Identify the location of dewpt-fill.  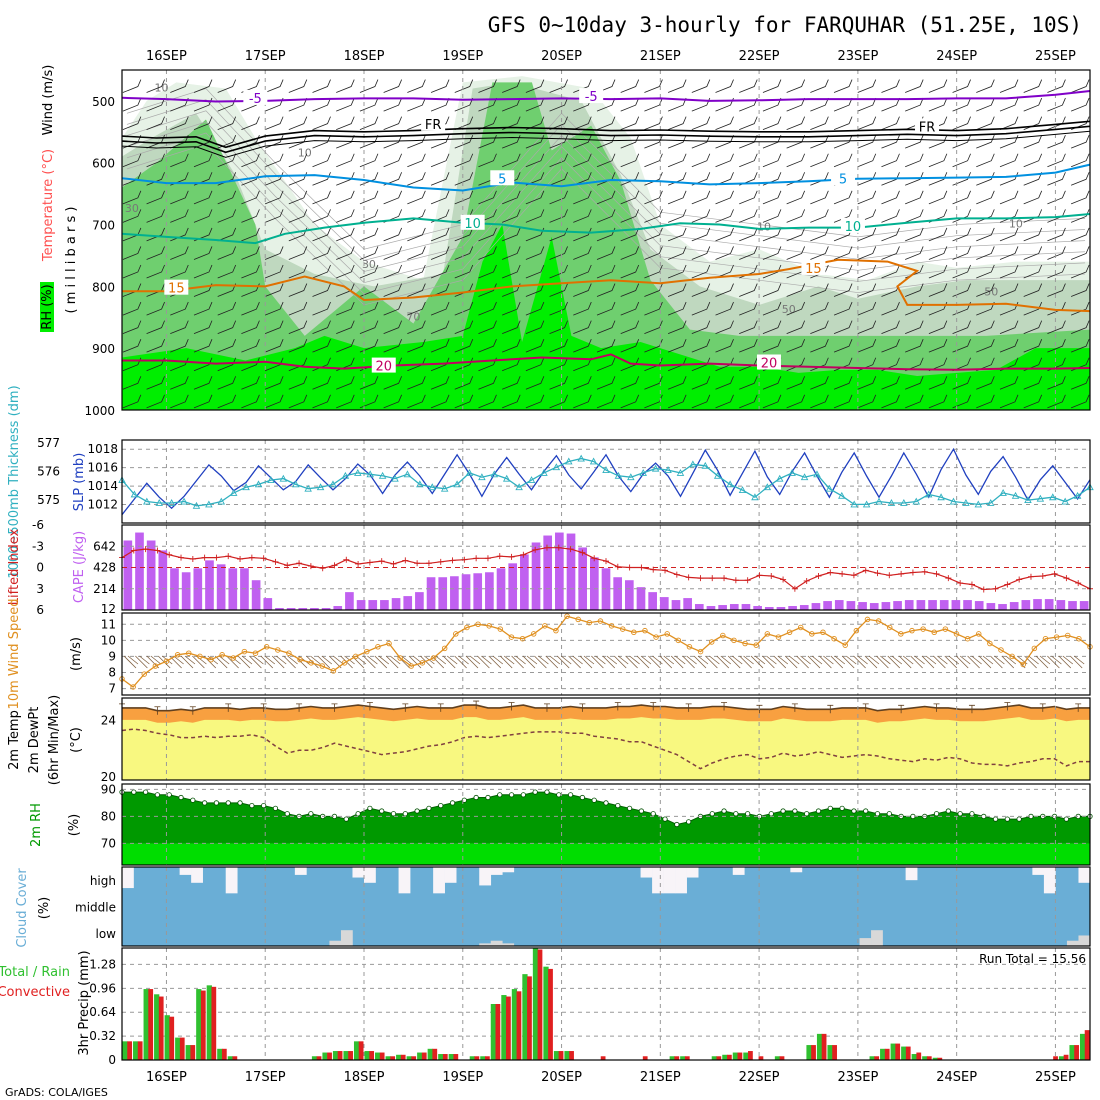
(606, 748).